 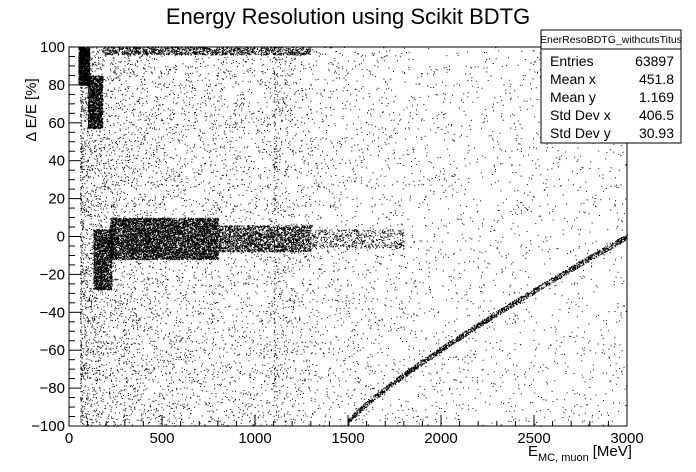 What do you see at coordinates (611, 40) in the screenshot?
I see `stats-box-name: EnerResoBDTG_withcutsTitus` at bounding box center [611, 40].